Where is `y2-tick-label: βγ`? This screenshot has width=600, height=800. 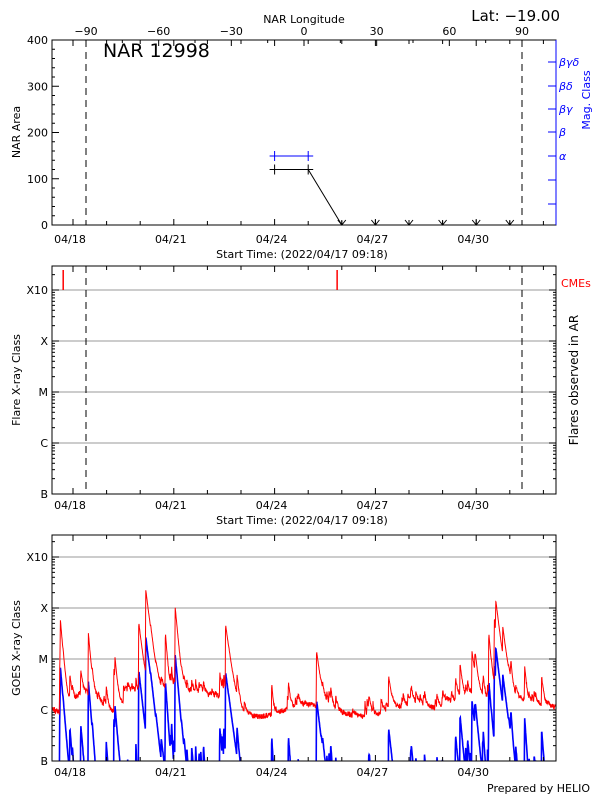 y2-tick-label: βγ is located at coordinates (565, 109).